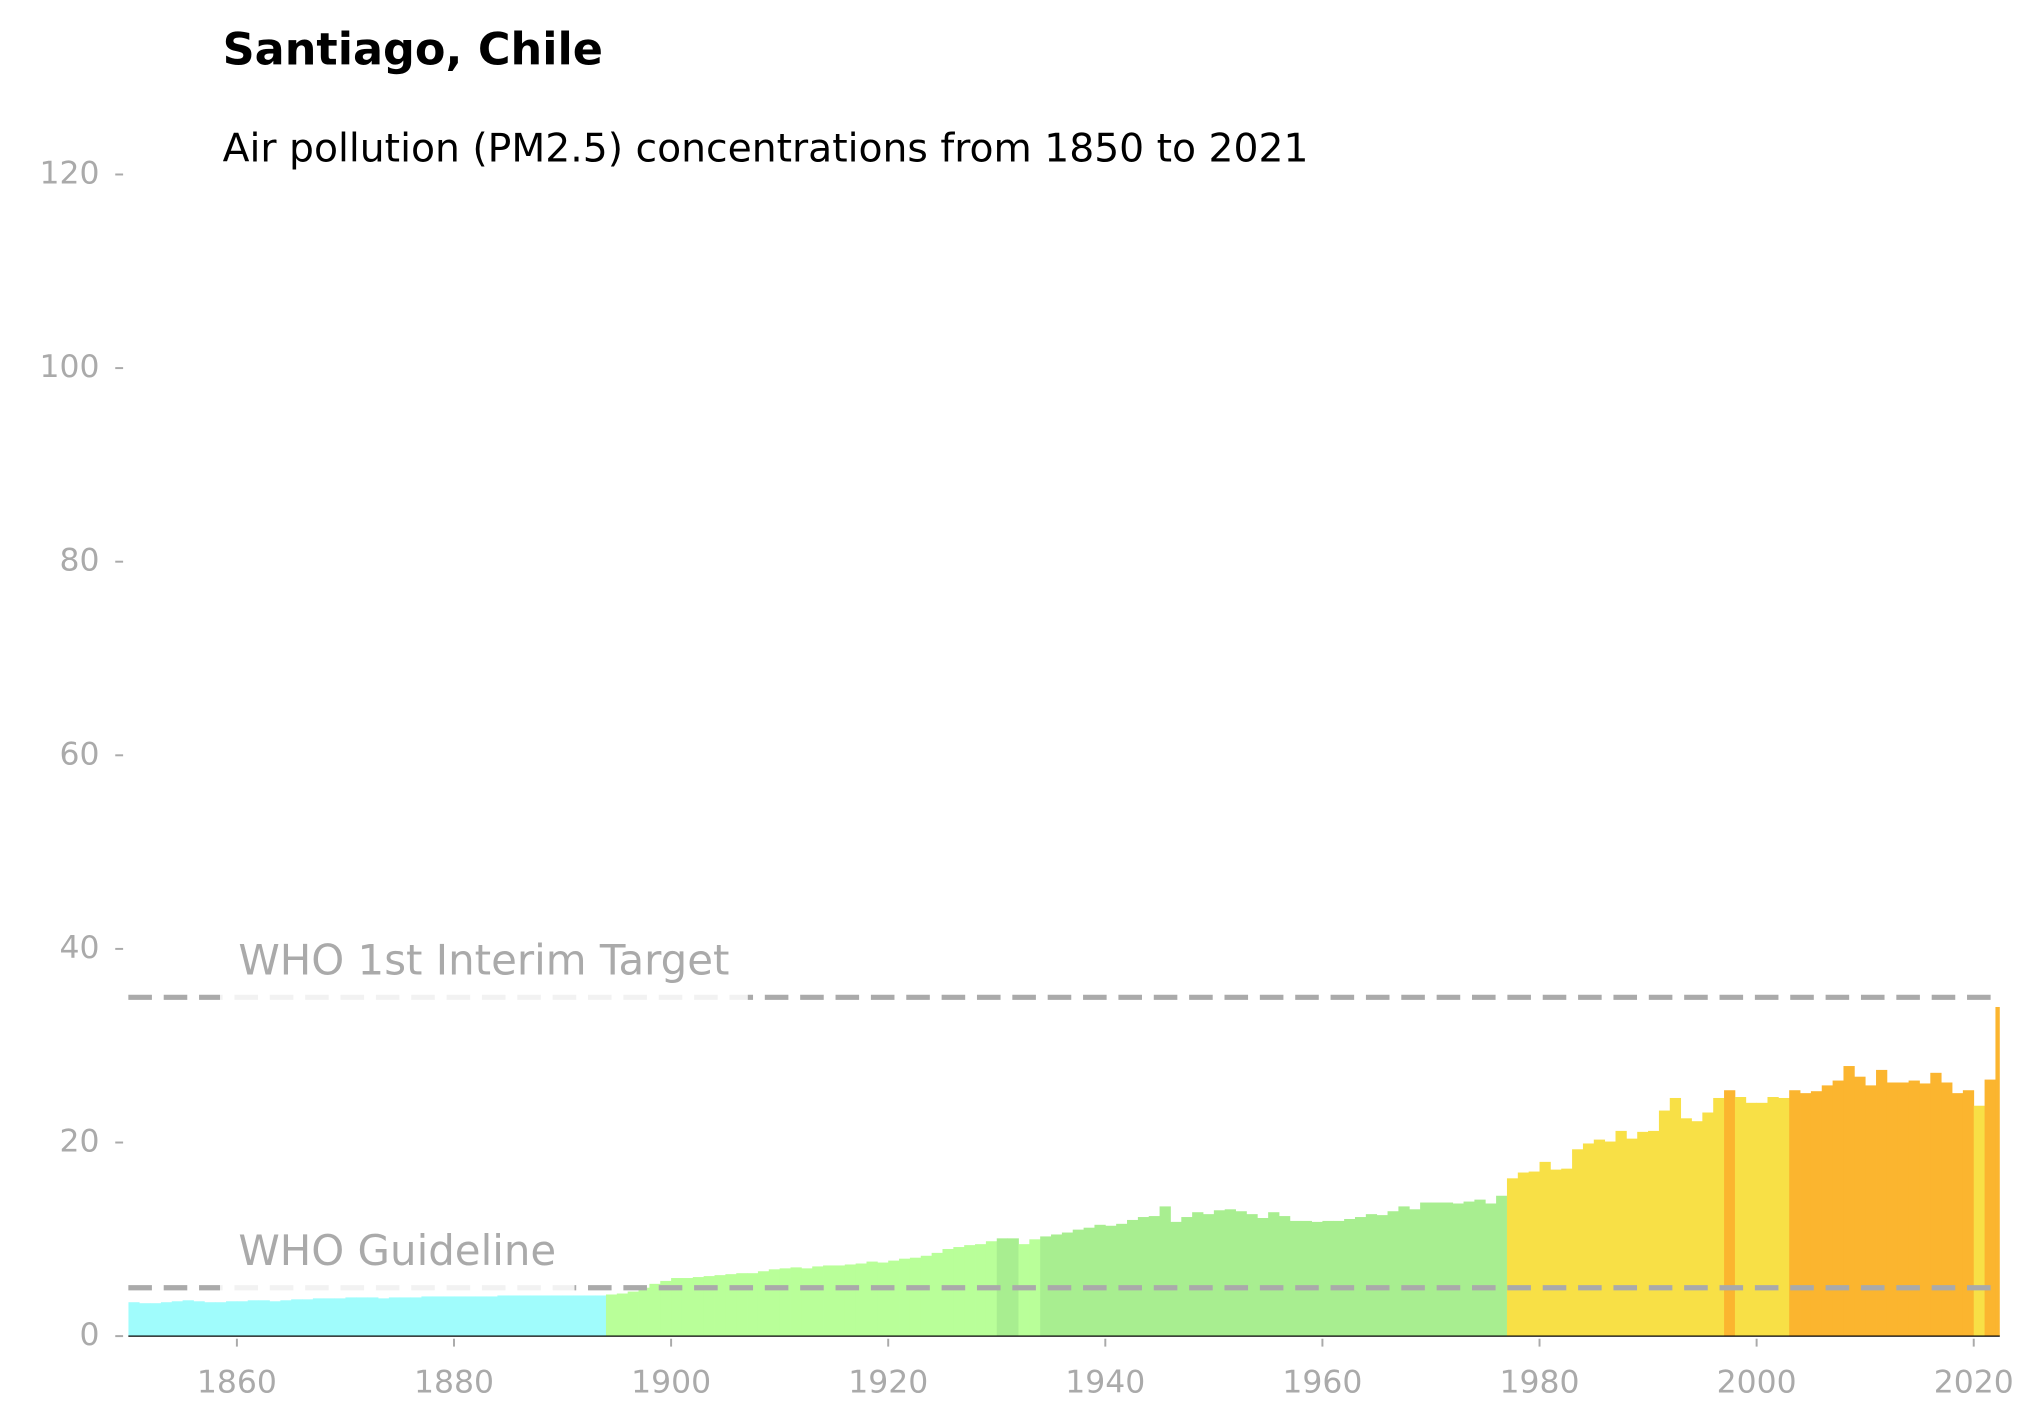  I want to click on x-tick-label: 1860, so click(237, 1382).